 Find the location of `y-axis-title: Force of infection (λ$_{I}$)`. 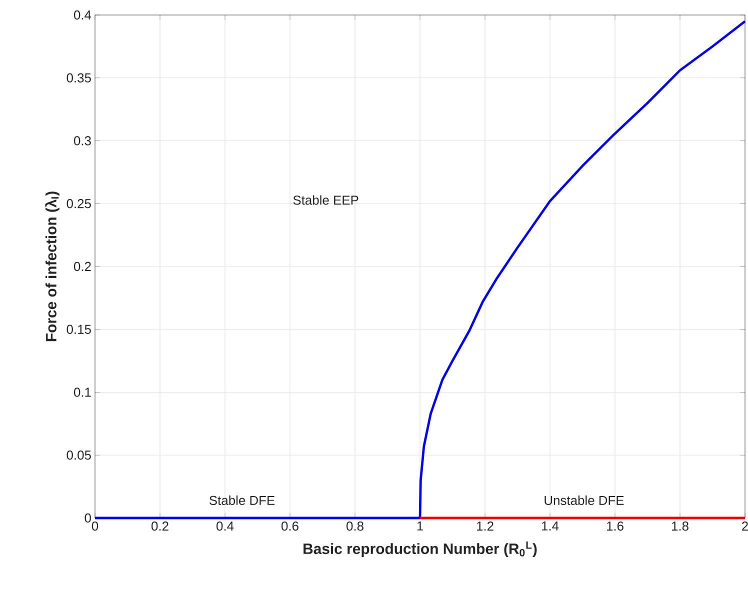

y-axis-title: Force of infection (λ$_{I}$) is located at coordinates (52, 267).